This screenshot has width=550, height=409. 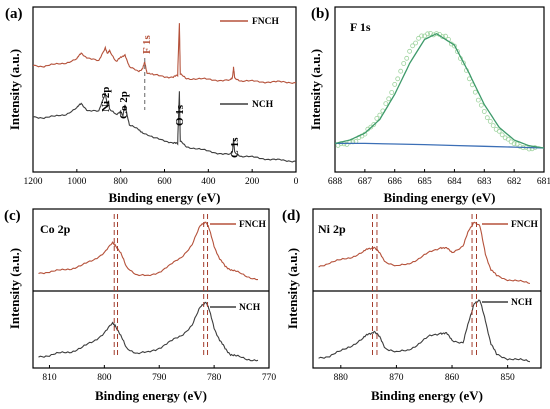 What do you see at coordinates (440, 197) in the screenshot?
I see `xlabel-b: Binding energy (eV)` at bounding box center [440, 197].